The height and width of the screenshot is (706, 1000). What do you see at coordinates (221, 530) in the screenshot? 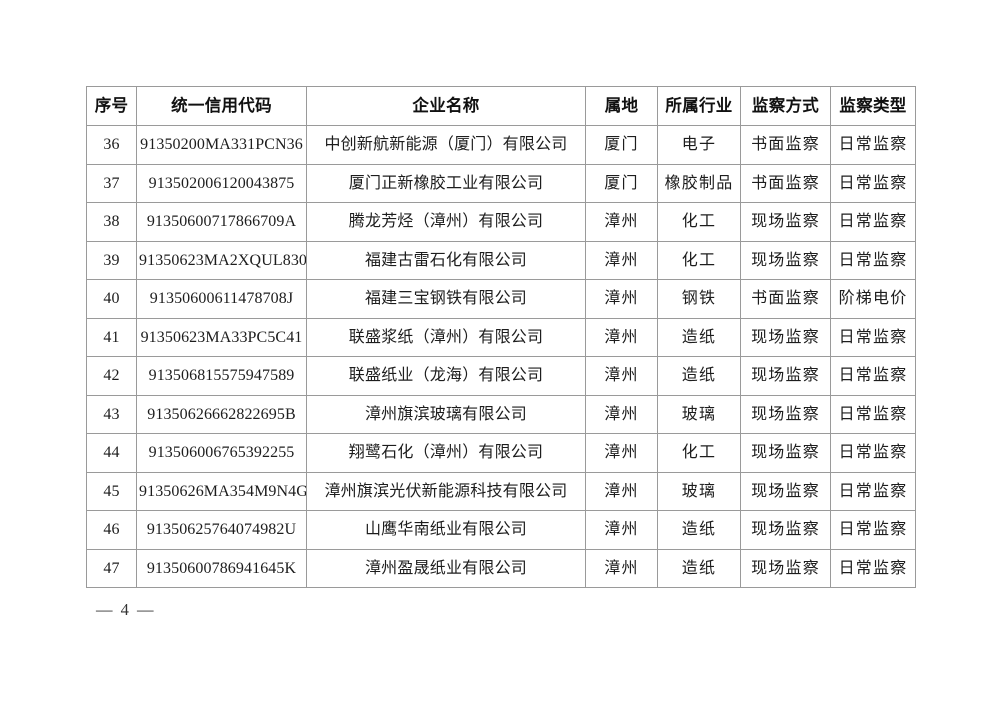
I see `cell-credit-code: 91350625764074982U` at bounding box center [221, 530].